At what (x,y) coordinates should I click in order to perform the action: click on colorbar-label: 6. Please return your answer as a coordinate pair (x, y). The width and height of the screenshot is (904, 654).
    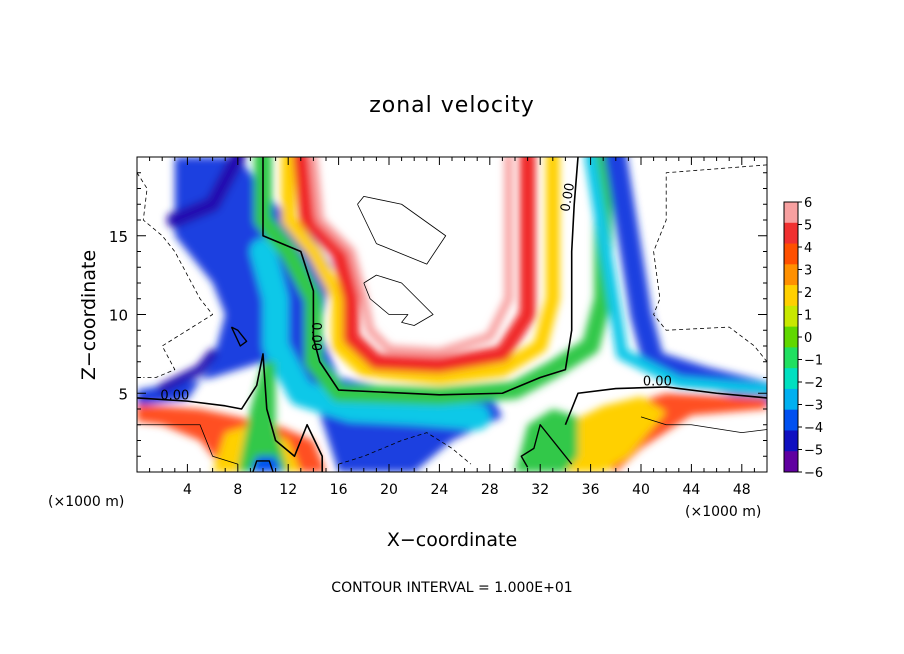
    Looking at the image, I should click on (808, 203).